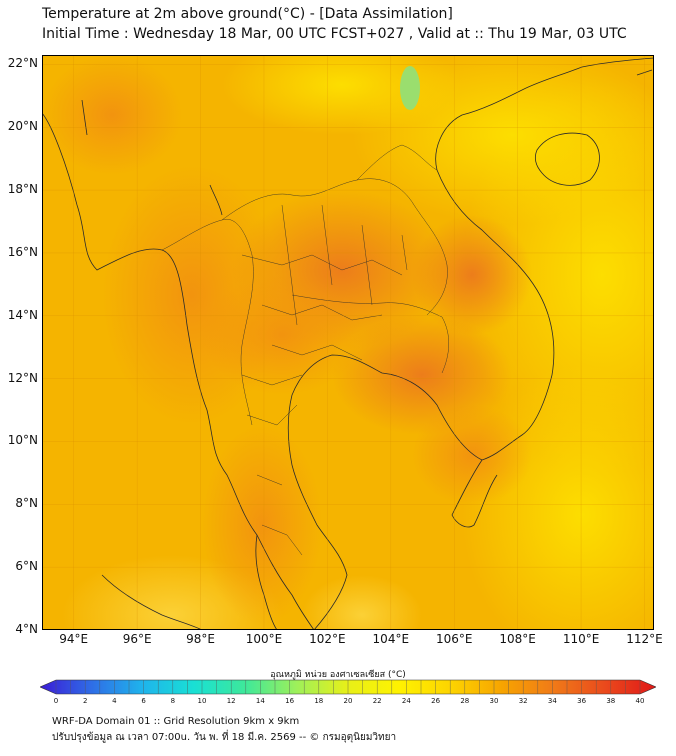  What do you see at coordinates (611, 701) in the screenshot?
I see `colorbar-tick-label: 38` at bounding box center [611, 701].